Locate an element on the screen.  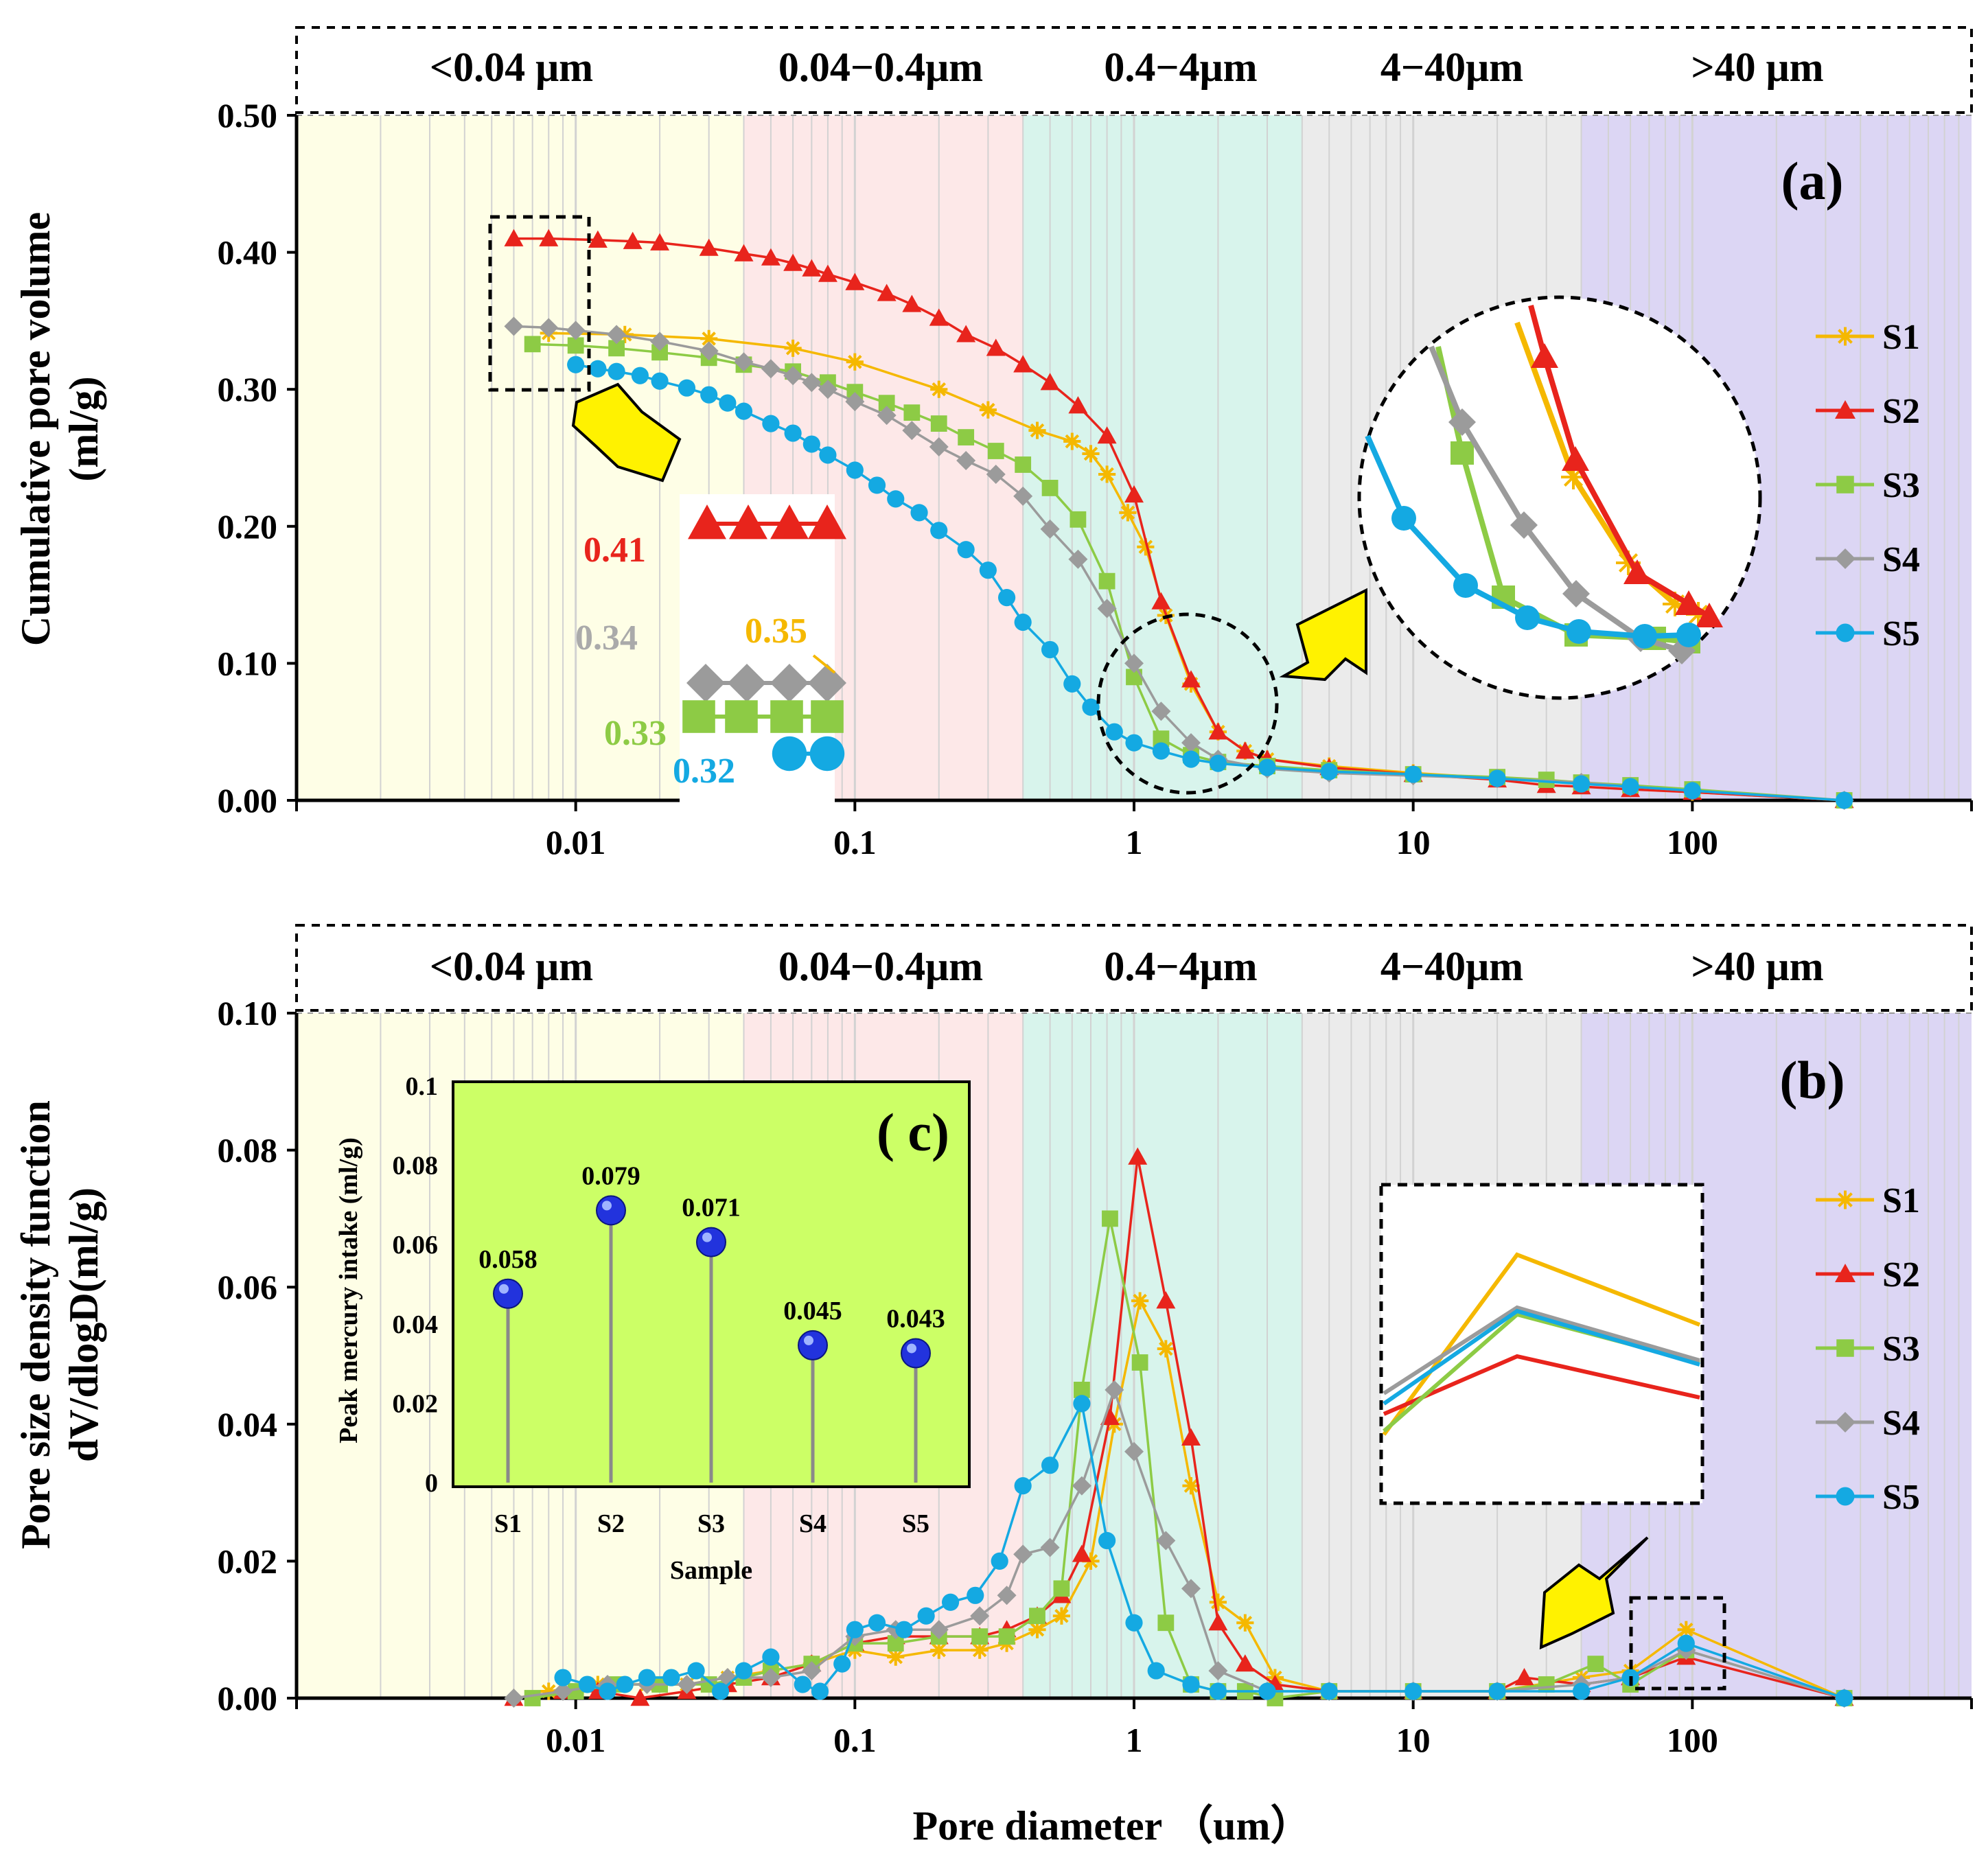
b-y-tick-label: 0.04 is located at coordinates (248, 1424).